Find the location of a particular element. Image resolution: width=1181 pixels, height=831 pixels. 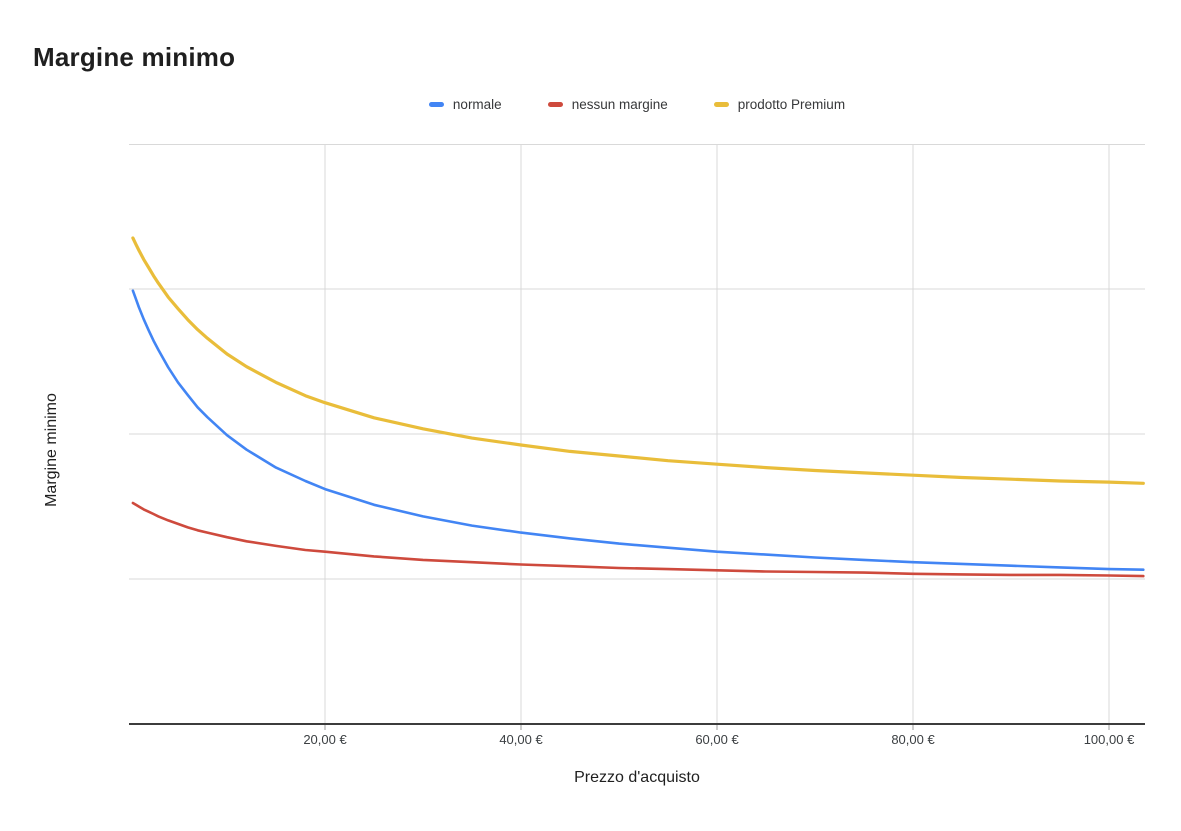

y-axis-title: Margine minimo is located at coordinates (51, 450).